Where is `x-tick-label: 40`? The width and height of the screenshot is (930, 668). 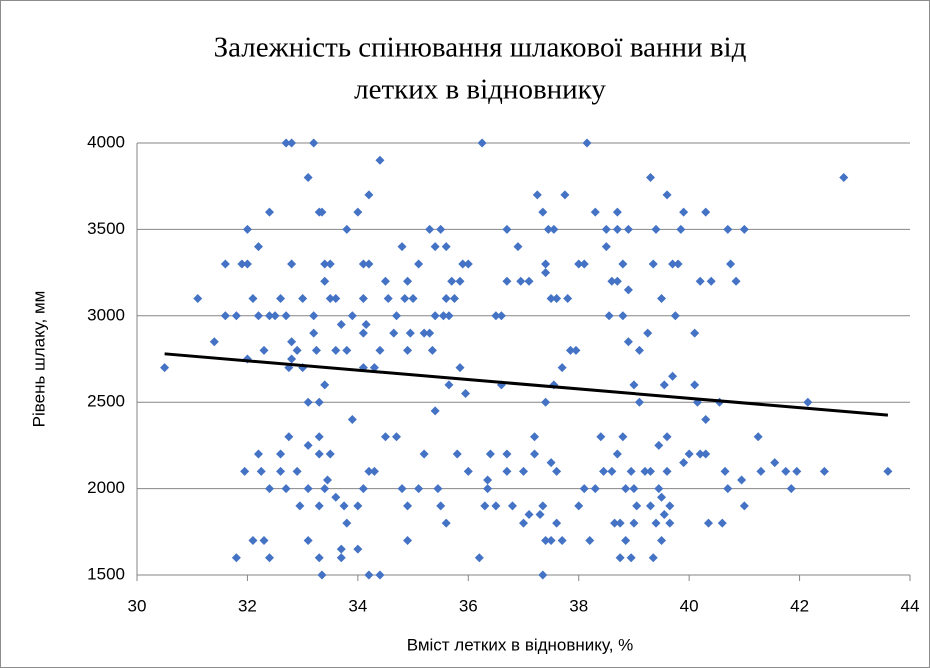
x-tick-label: 40 is located at coordinates (689, 605).